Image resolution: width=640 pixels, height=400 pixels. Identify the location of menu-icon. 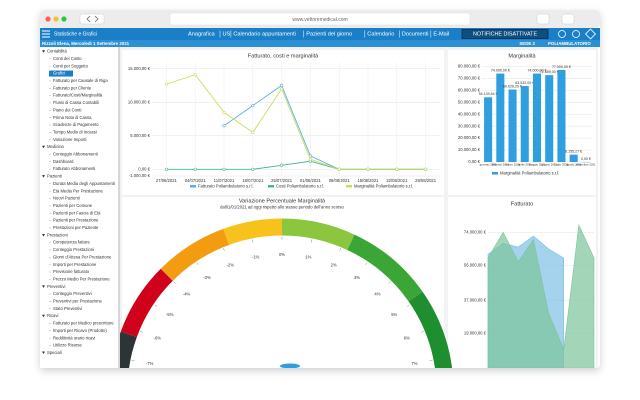
(46, 34).